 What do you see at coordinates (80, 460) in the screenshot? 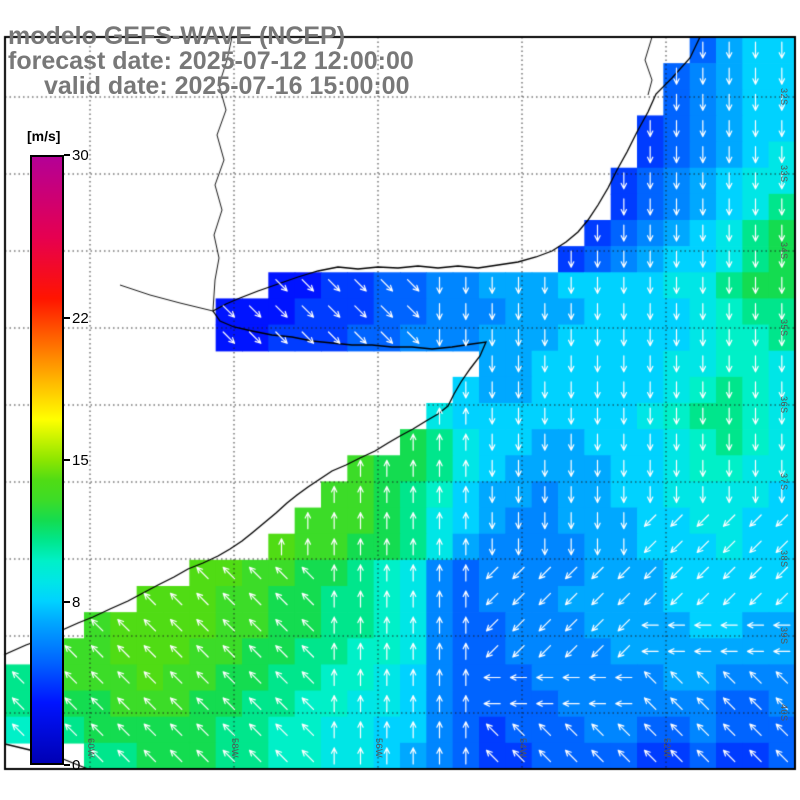
I see `colorbar-tick-label: 15` at bounding box center [80, 460].